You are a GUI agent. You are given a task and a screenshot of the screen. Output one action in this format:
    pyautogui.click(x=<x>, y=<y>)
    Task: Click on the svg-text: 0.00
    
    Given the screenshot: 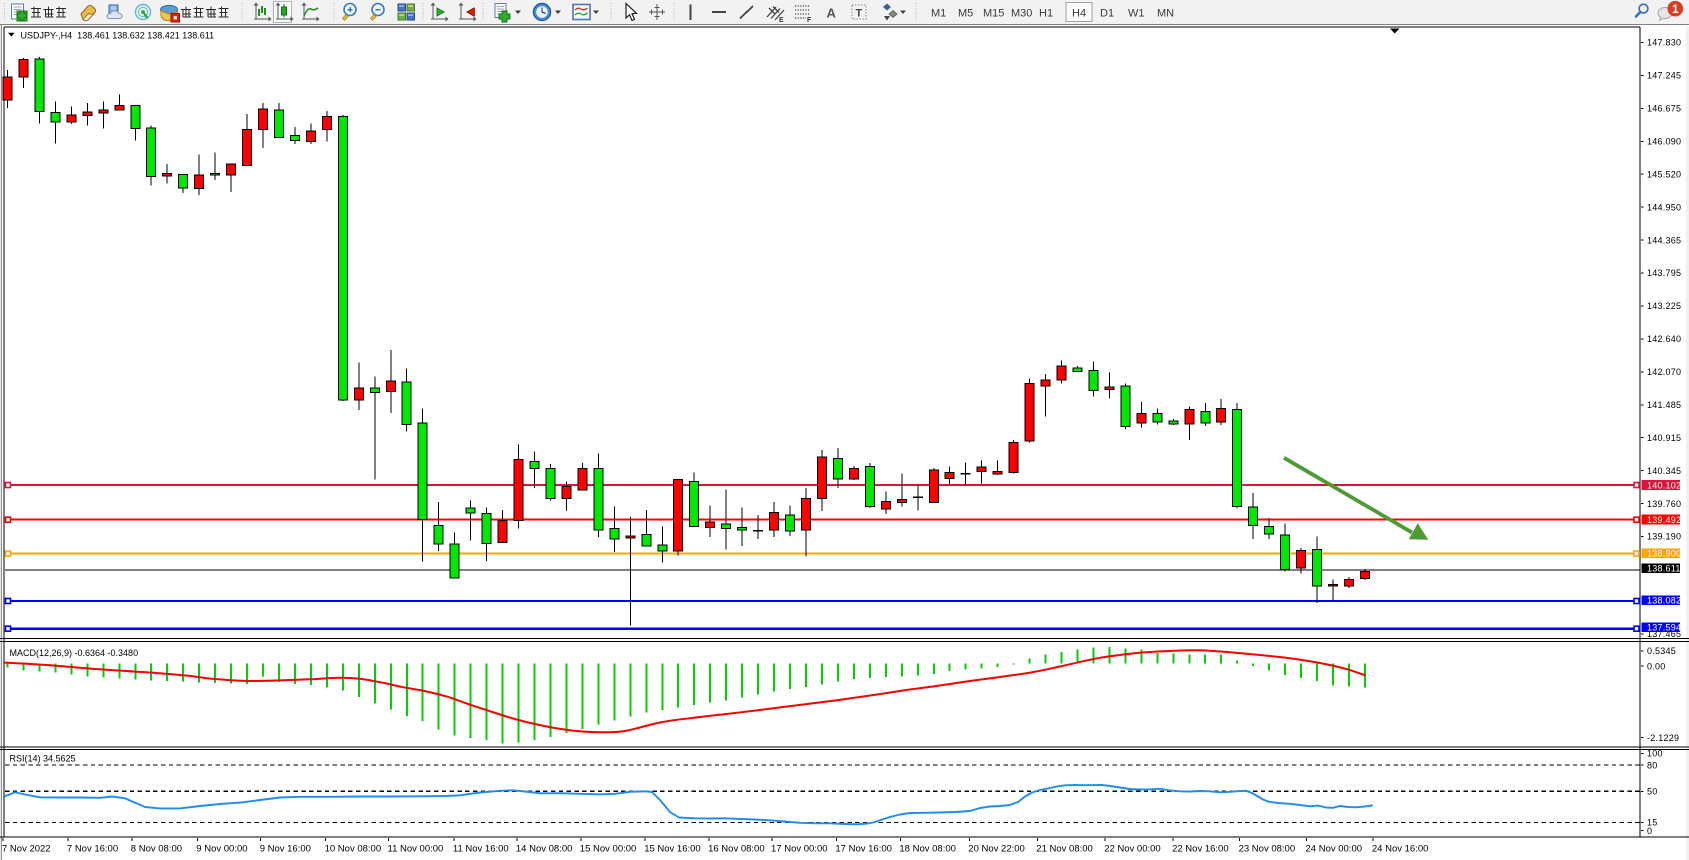 What is the action you would take?
    pyautogui.click(x=1656, y=666)
    